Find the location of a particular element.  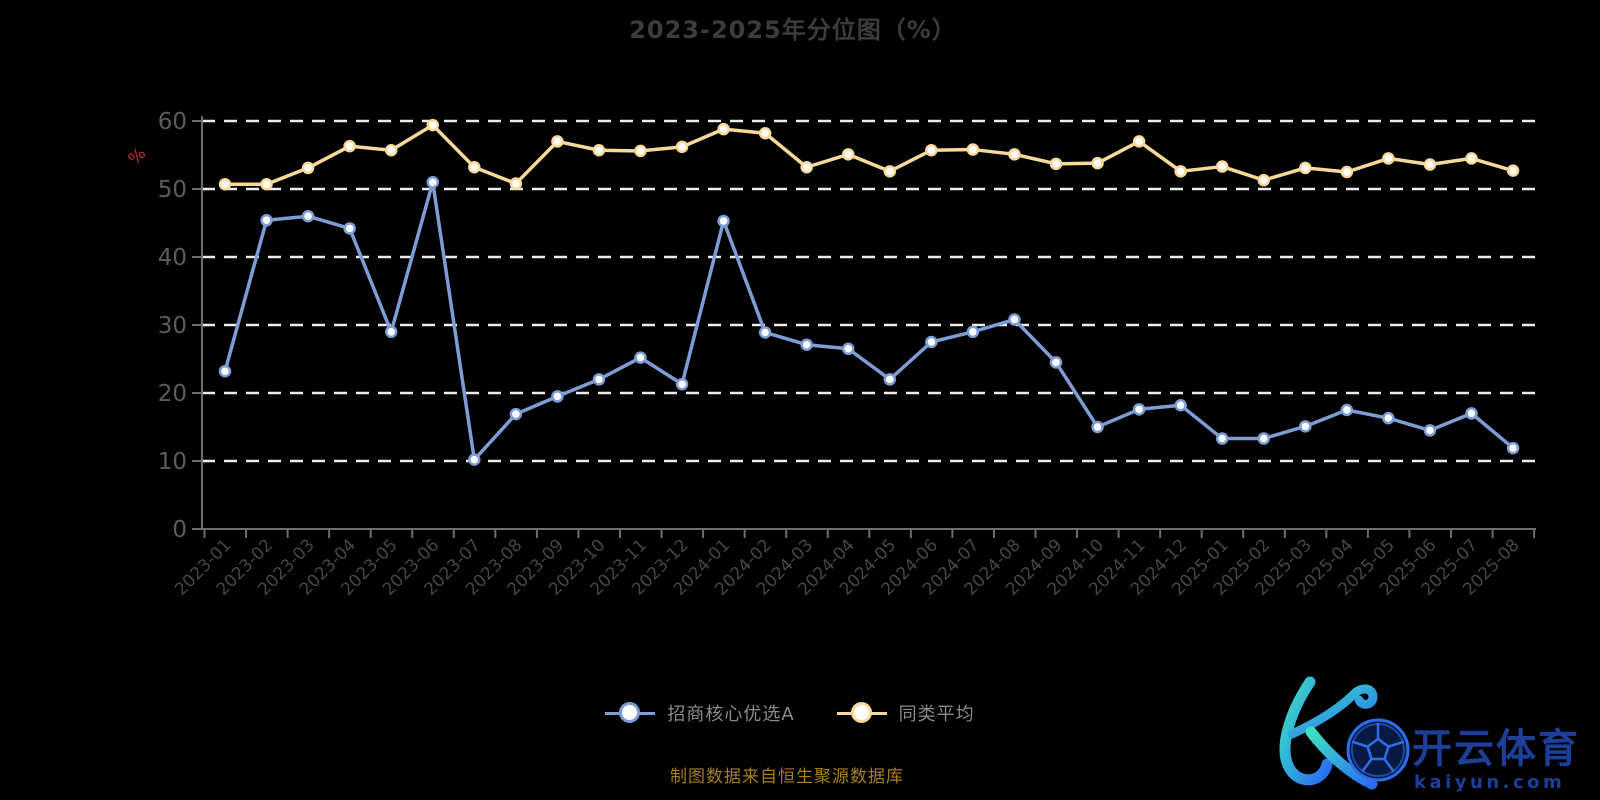

legend-marker-peer is located at coordinates (861, 713).